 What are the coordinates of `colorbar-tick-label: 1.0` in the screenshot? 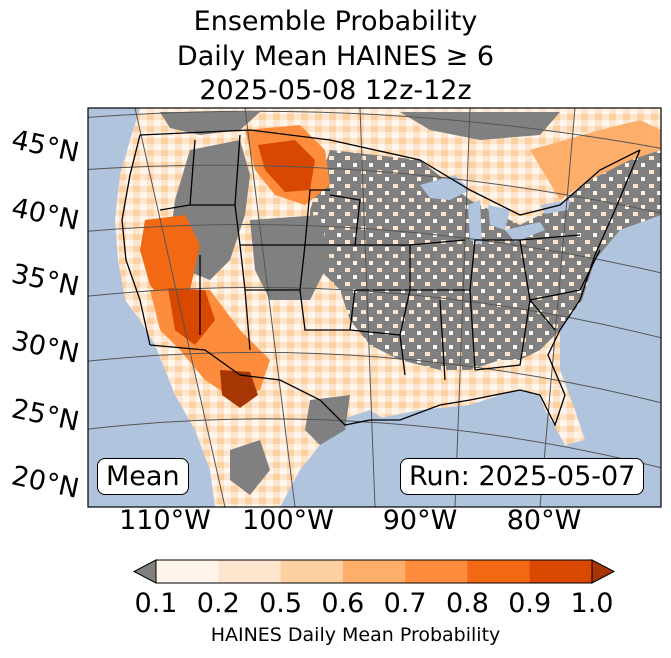 It's located at (592, 603).